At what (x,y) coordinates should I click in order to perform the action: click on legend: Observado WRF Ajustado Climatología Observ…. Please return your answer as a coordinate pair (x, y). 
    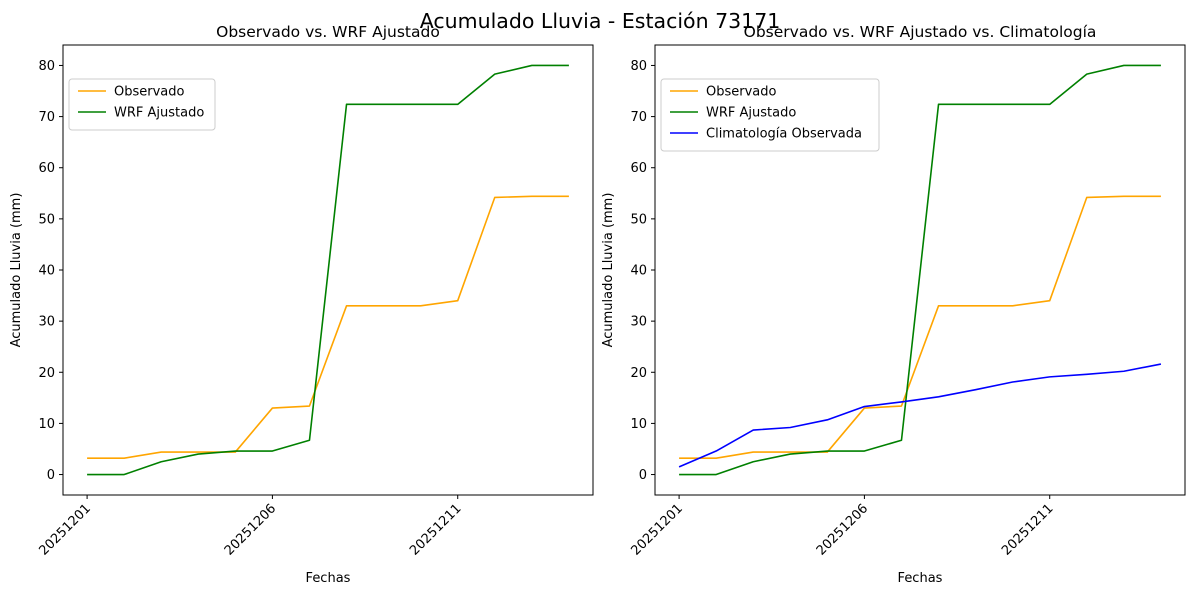
    Looking at the image, I should click on (770, 115).